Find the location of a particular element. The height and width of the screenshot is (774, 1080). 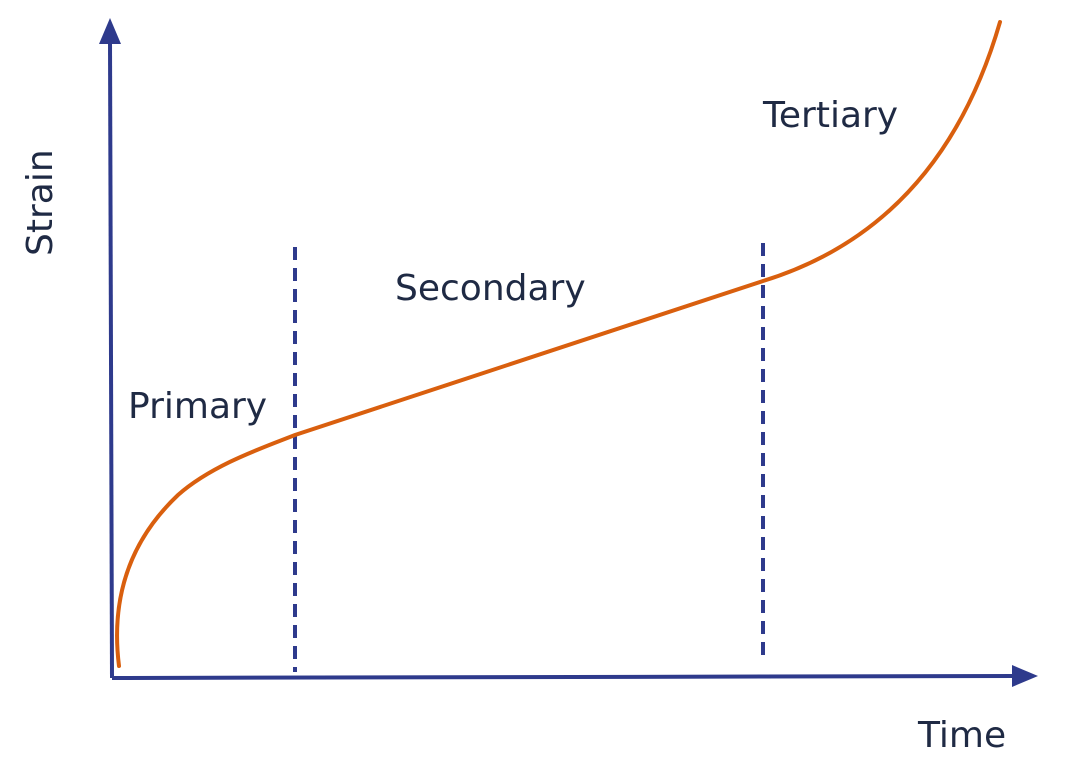

y-axis-arrowhead is located at coordinates (110, 31).